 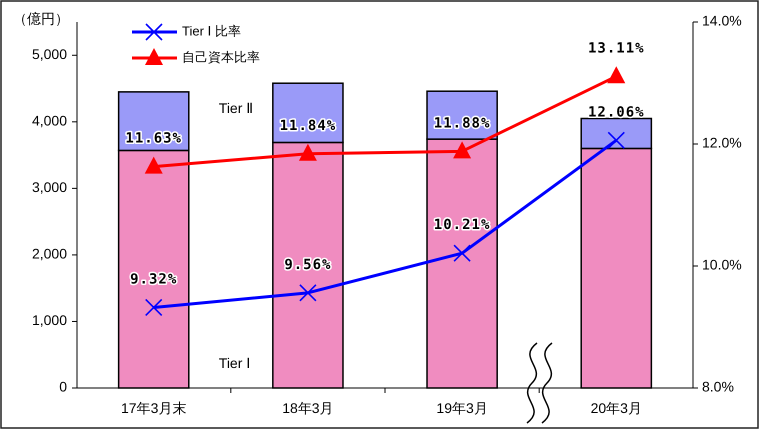 What do you see at coordinates (462, 123) in the screenshot?
I see `data-label: 11.88%` at bounding box center [462, 123].